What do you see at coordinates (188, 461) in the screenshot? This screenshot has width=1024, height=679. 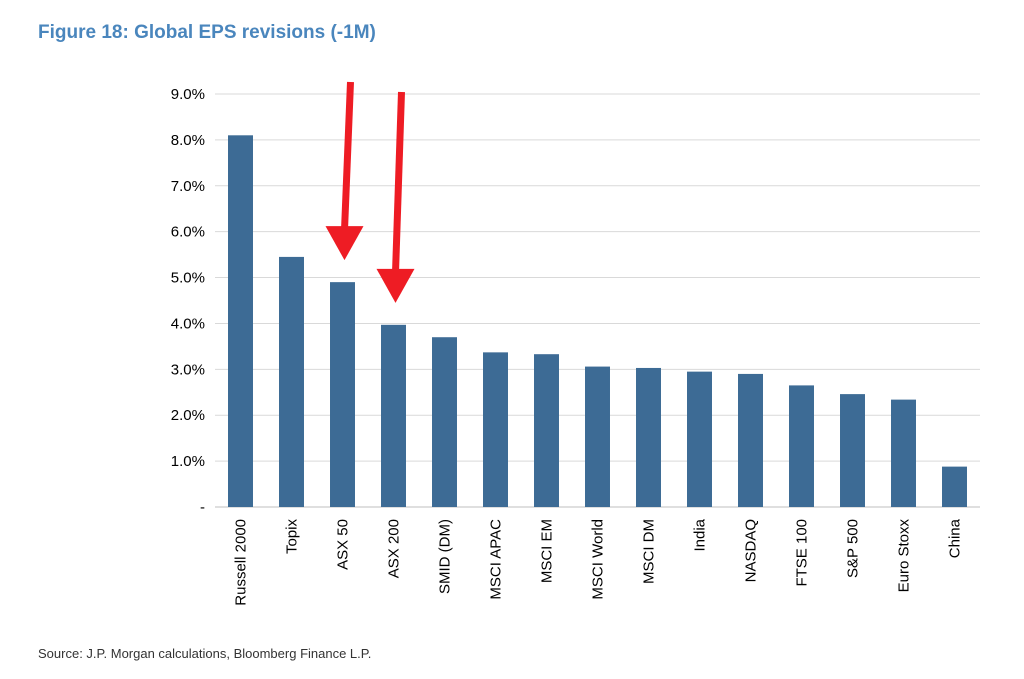 I see `y-tick-label: 1.0%` at bounding box center [188, 461].